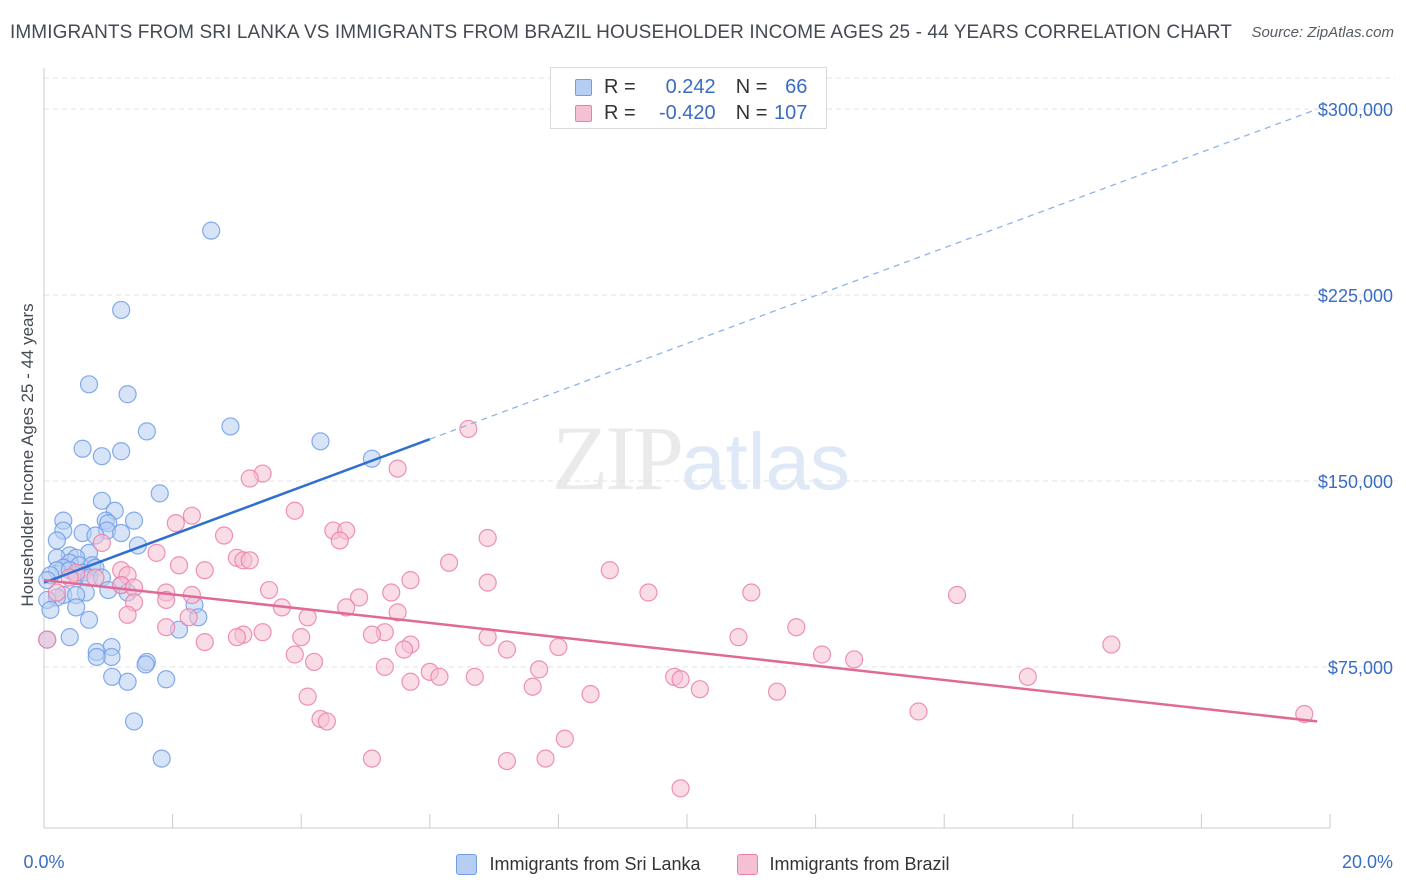 Image resolution: width=1406 pixels, height=892 pixels. What do you see at coordinates (618, 458) in the screenshot?
I see `watermark-zip: ZIP` at bounding box center [618, 458].